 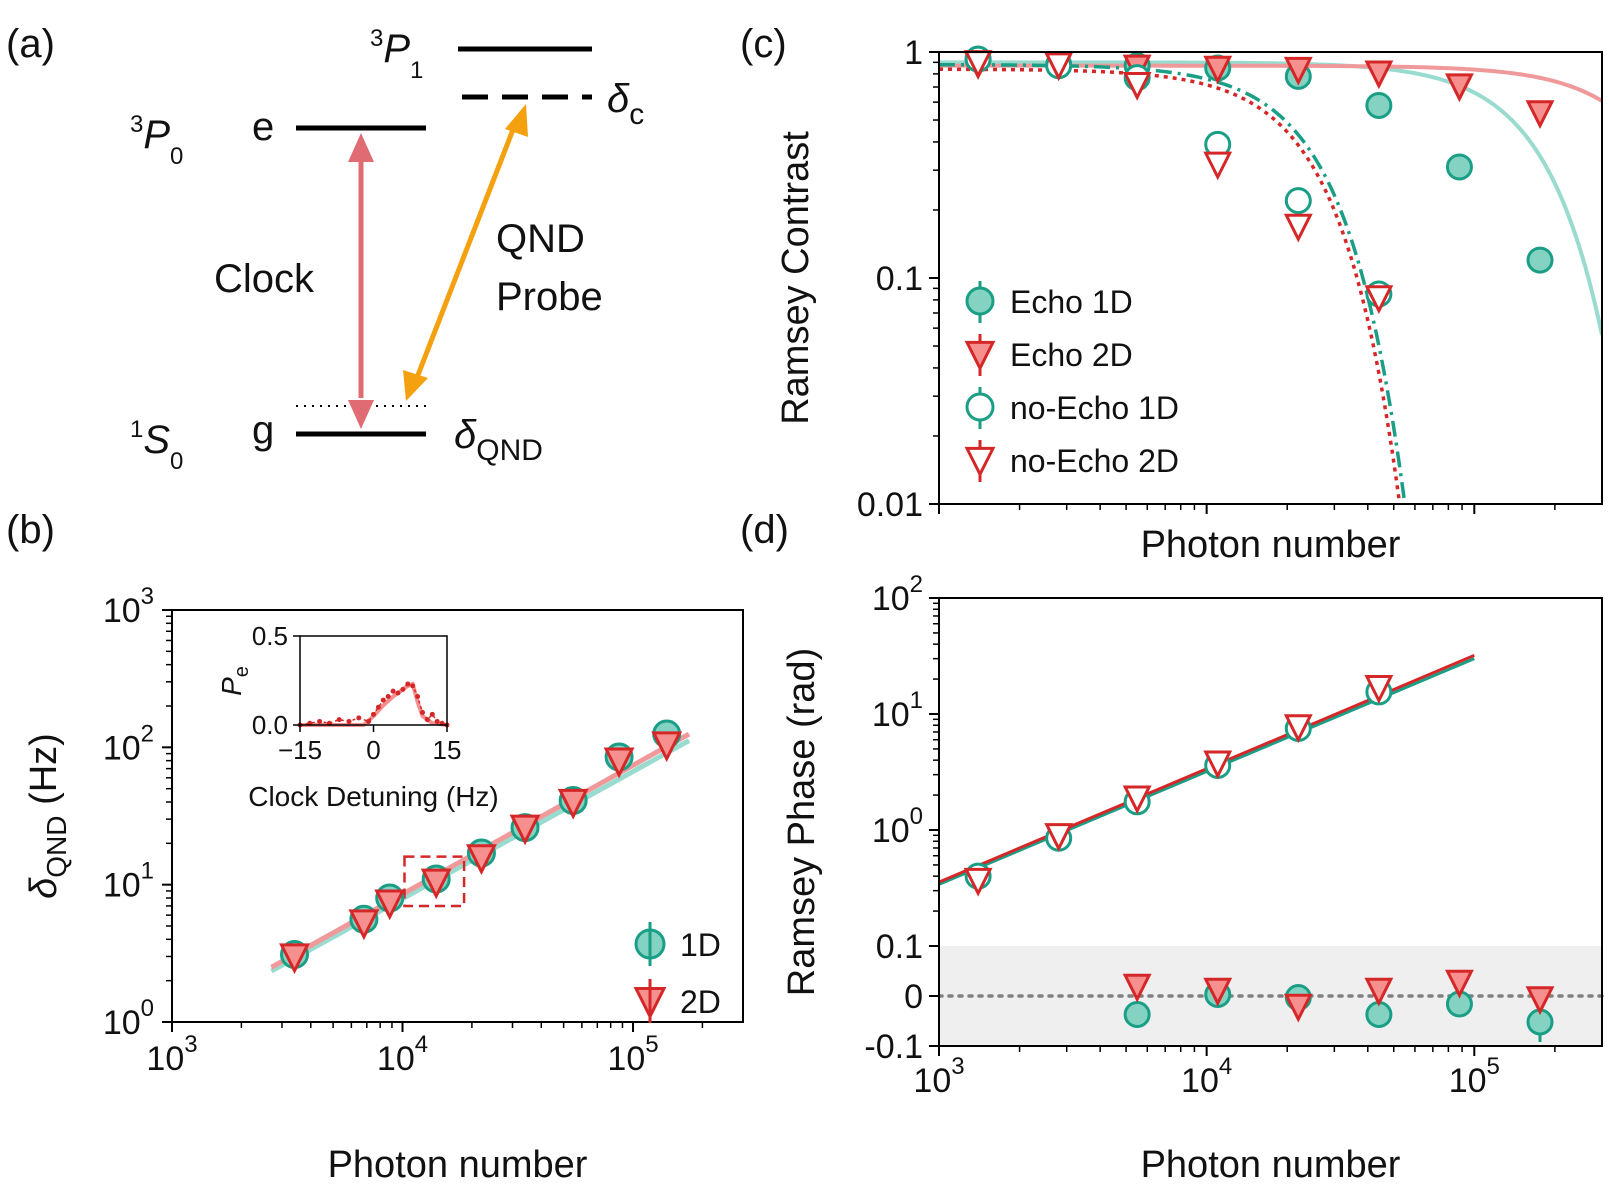 I want to click on c-legend-label-Echo 2D: Echo 2D, so click(x=1071, y=355).